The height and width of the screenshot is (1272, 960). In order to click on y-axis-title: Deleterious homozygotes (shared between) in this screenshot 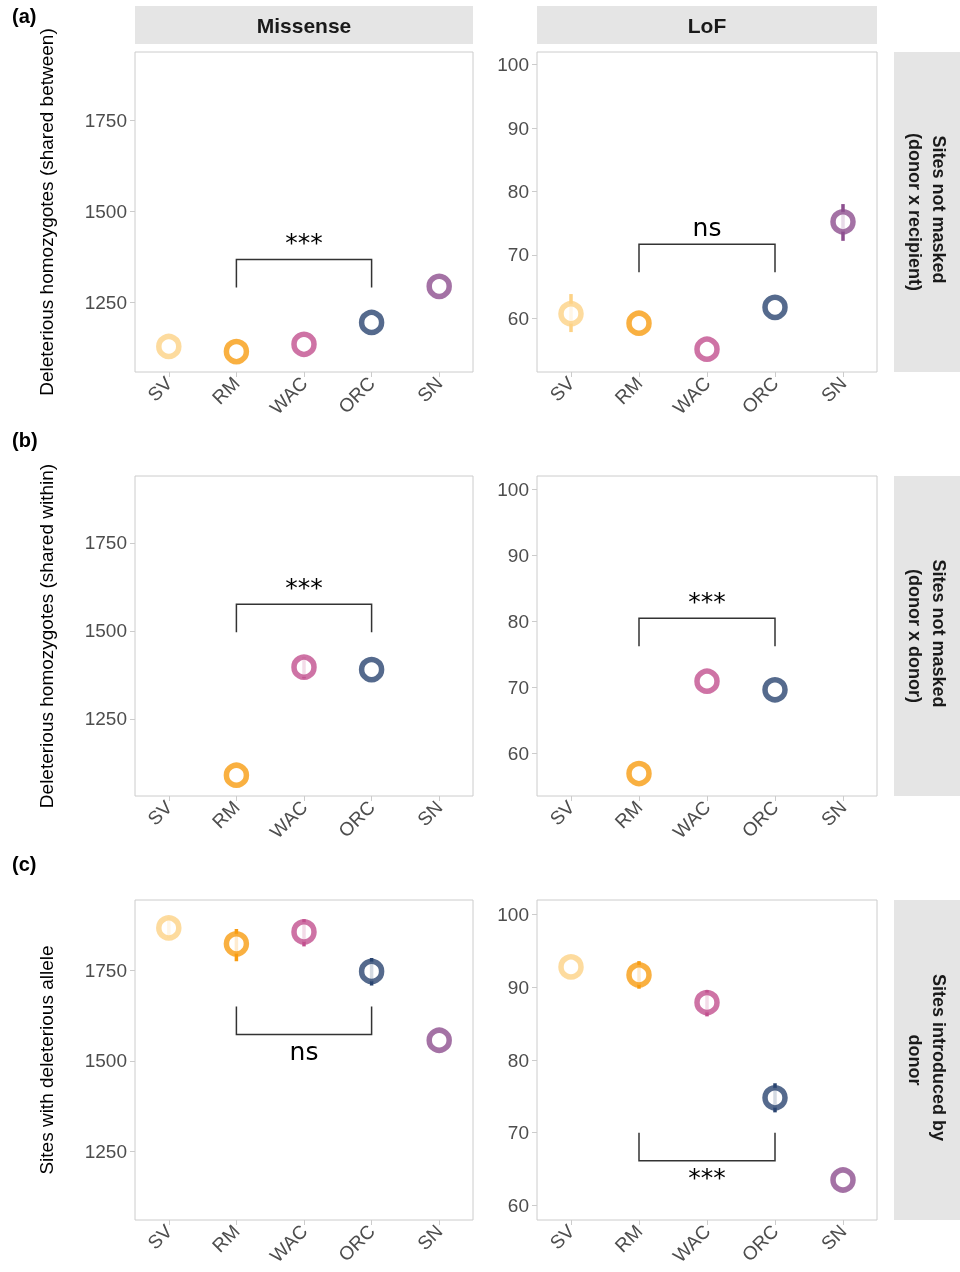, I will do `click(46, 212)`.